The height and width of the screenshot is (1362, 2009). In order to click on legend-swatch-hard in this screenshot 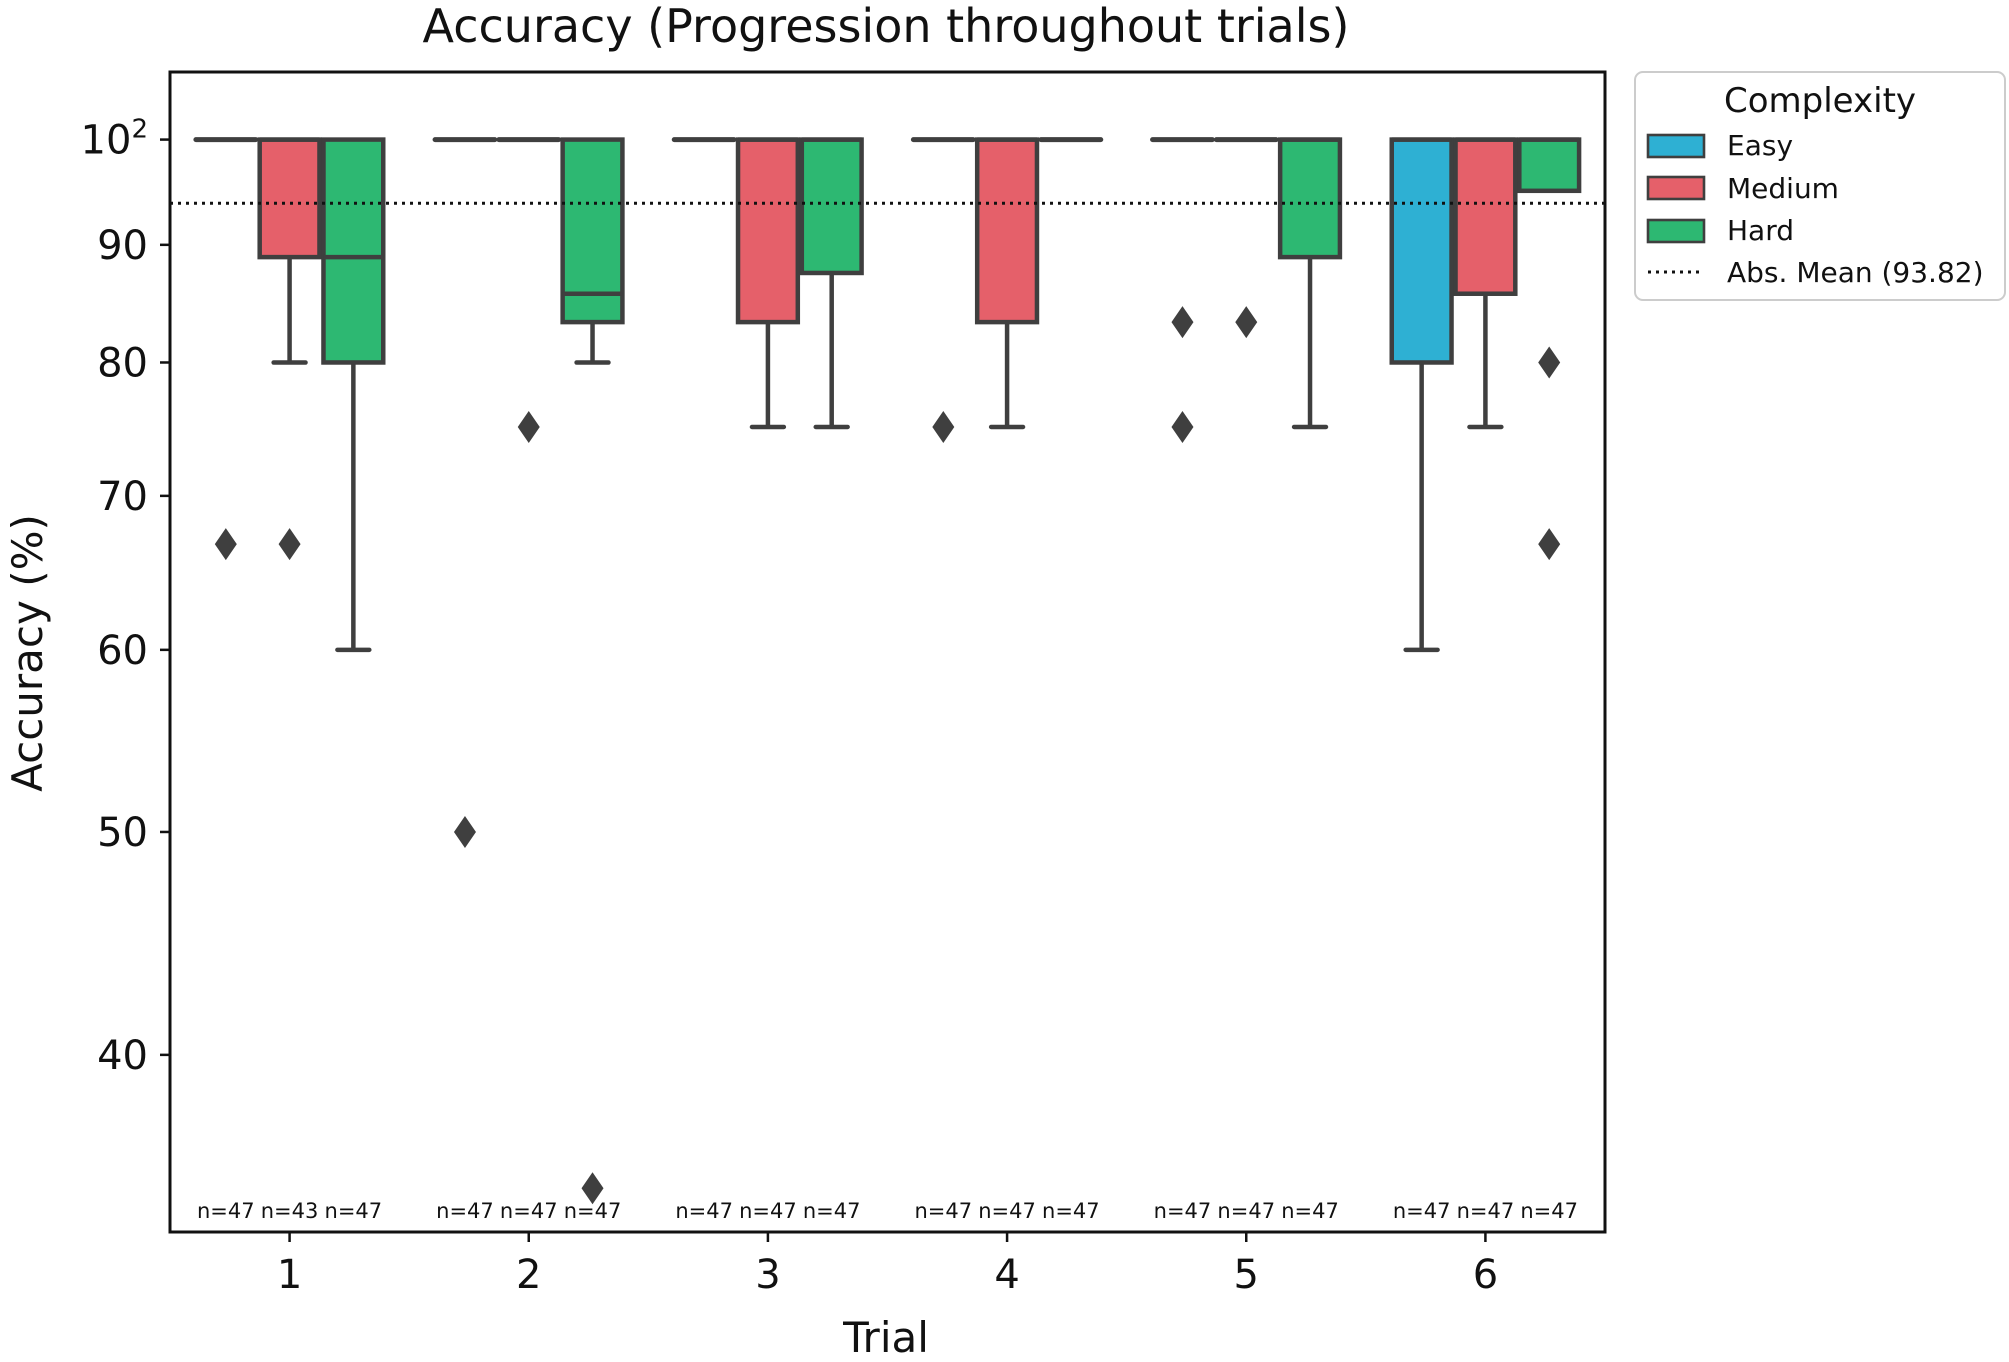, I will do `click(1676, 231)`.